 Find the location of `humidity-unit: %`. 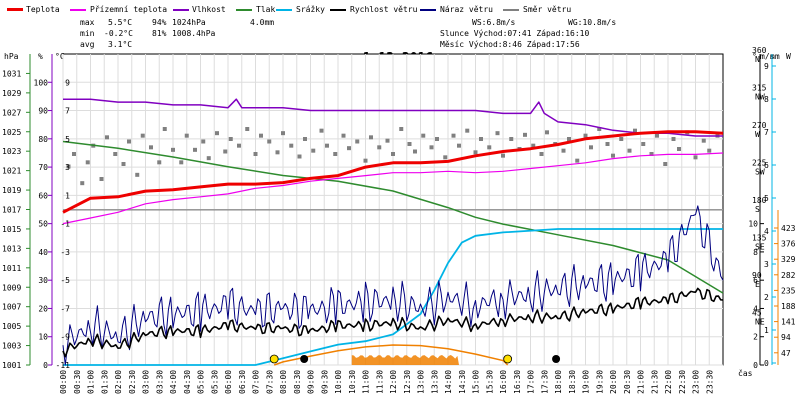

humidity-unit: % is located at coordinates (40, 56).